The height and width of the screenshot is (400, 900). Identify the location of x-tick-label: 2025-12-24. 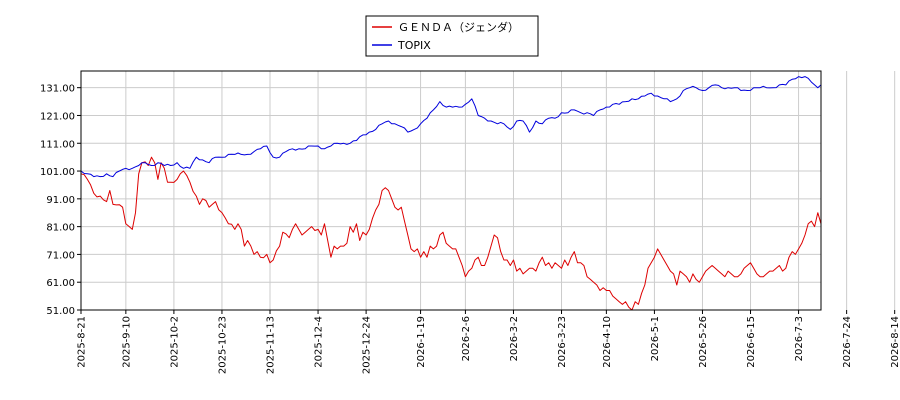
(367, 345).